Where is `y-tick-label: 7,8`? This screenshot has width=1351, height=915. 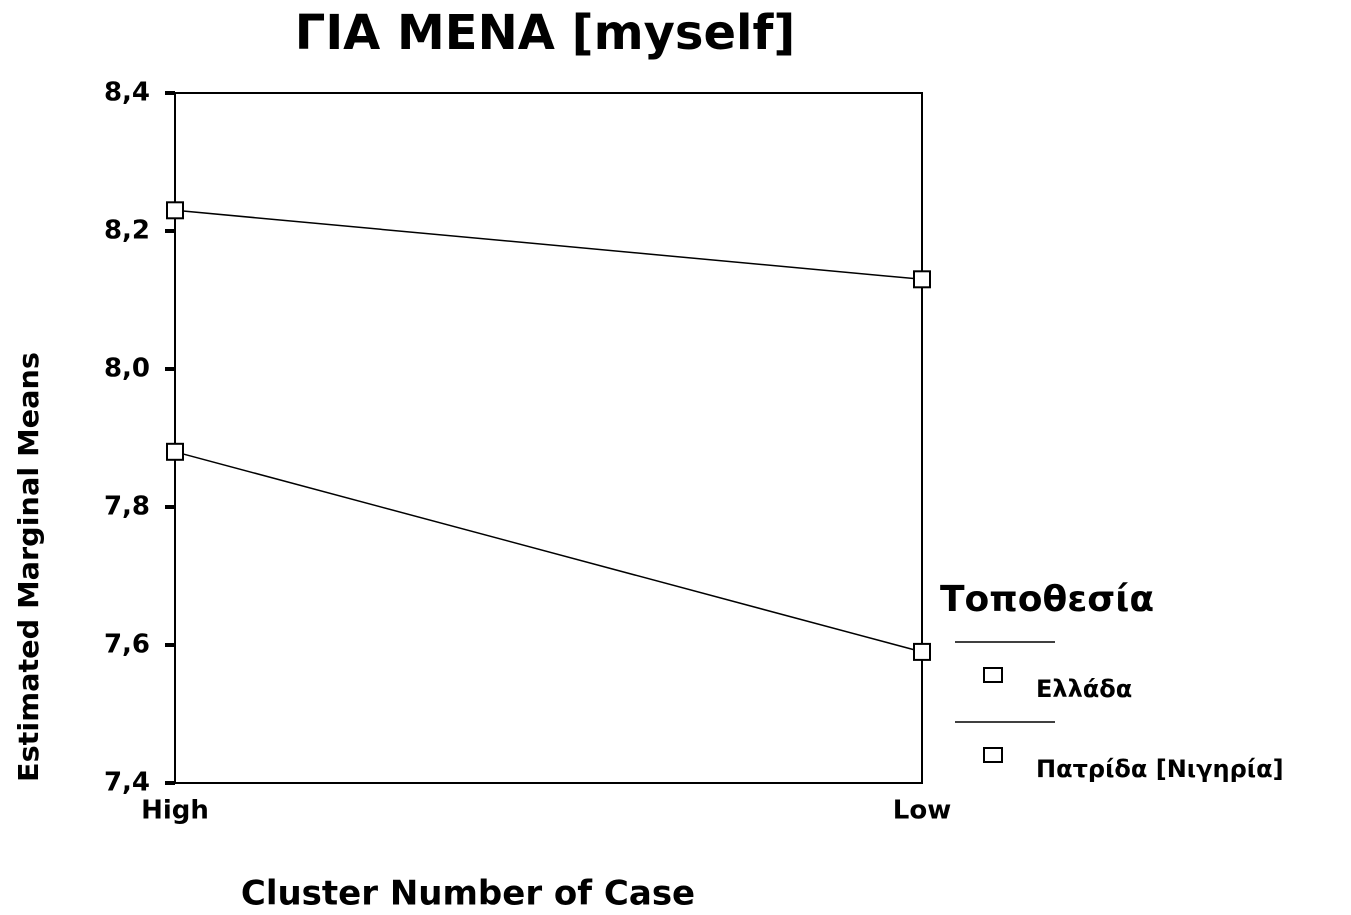 y-tick-label: 7,8 is located at coordinates (127, 507).